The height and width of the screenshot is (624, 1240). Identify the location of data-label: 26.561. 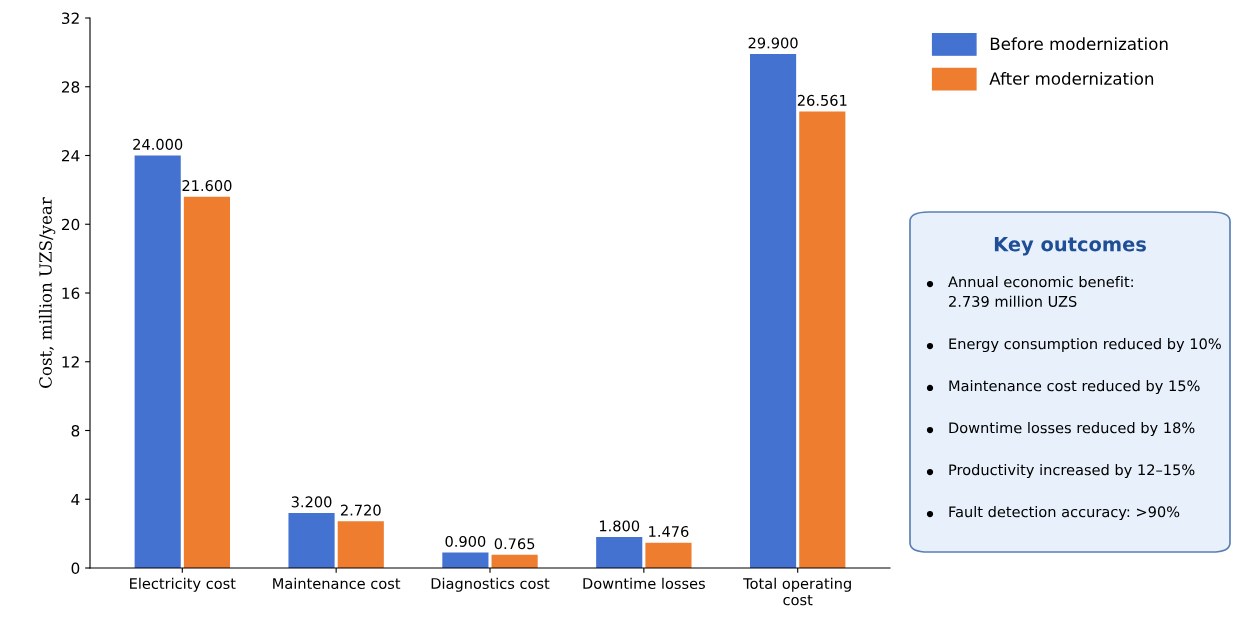
(822, 100).